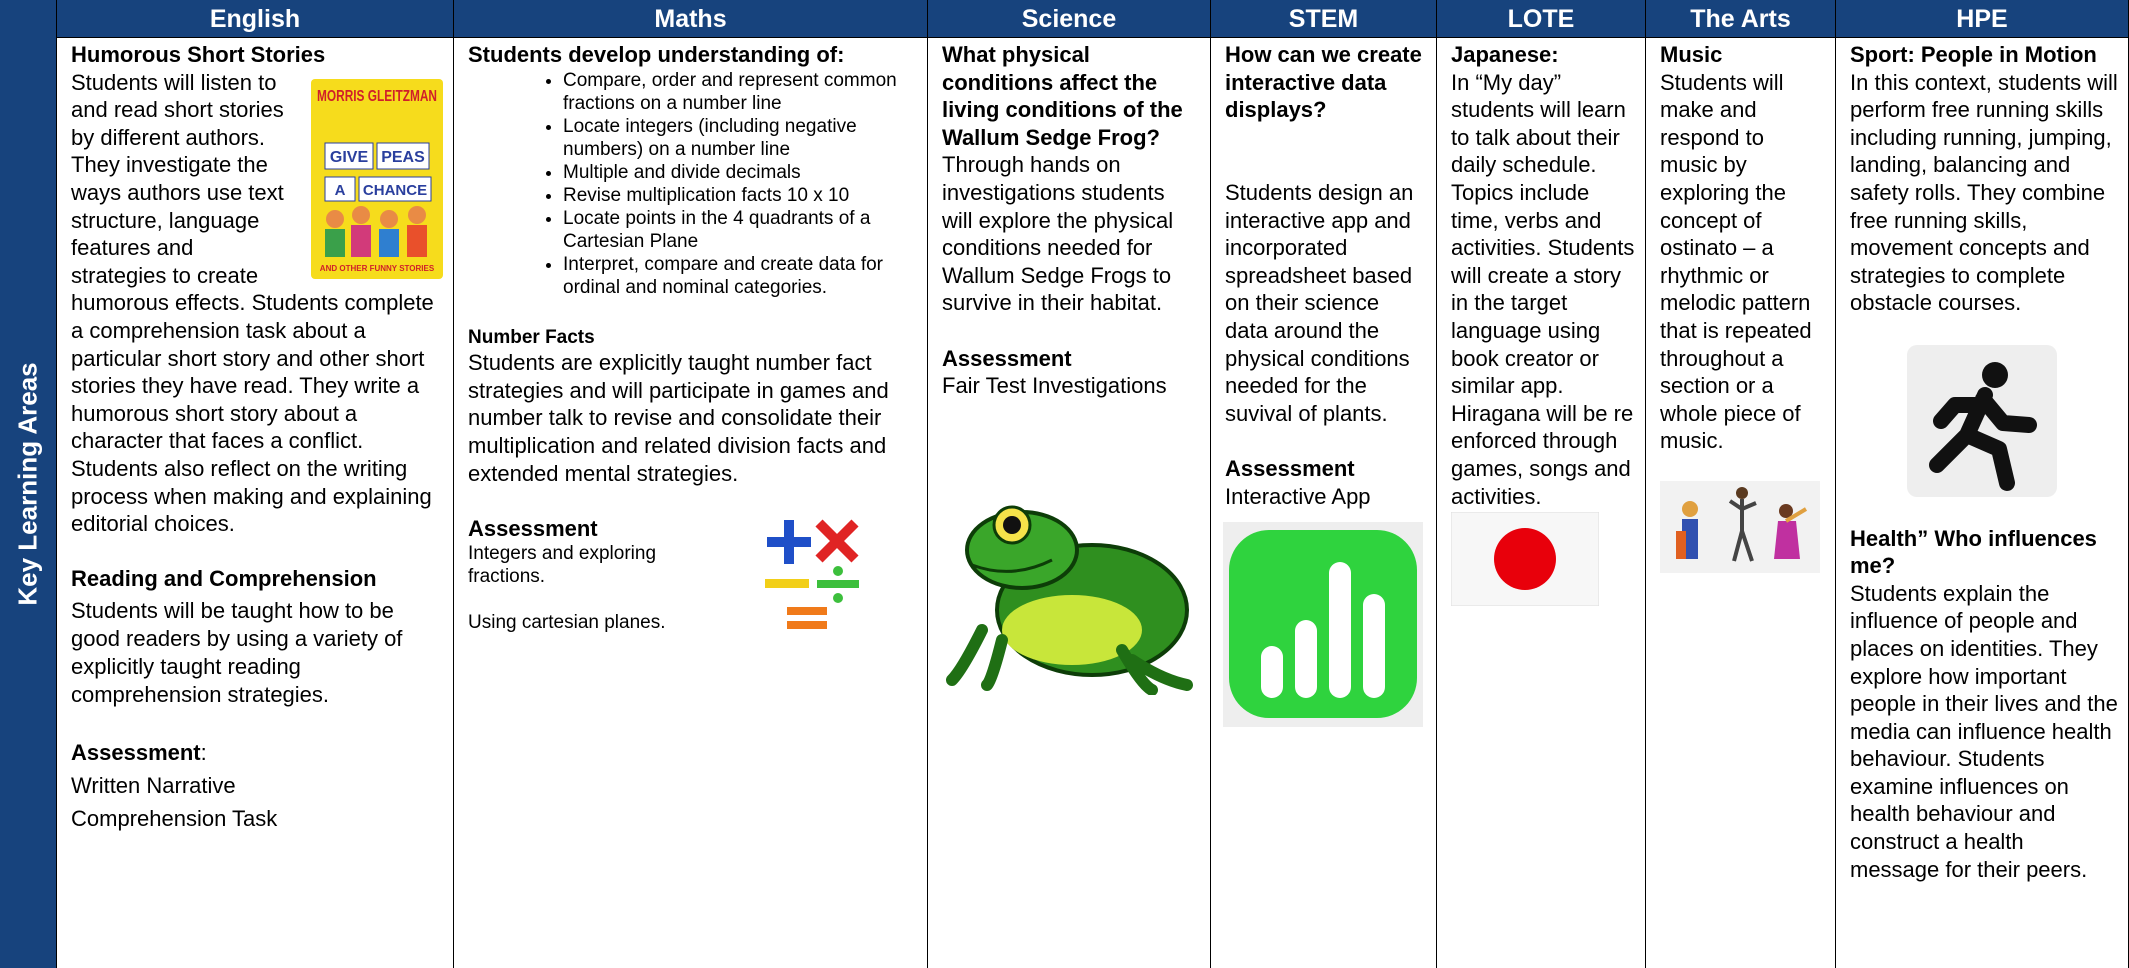  What do you see at coordinates (691, 19) in the screenshot?
I see `column-header: Maths` at bounding box center [691, 19].